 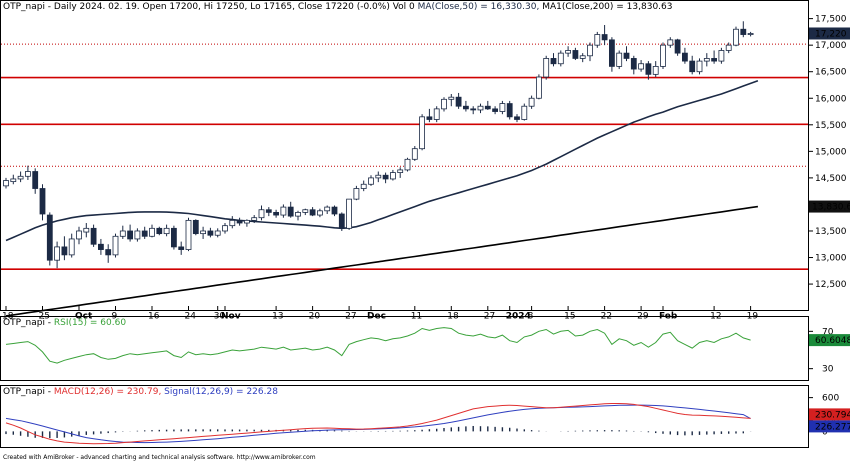 I want to click on xtick-label: 15, so click(x=569, y=317).